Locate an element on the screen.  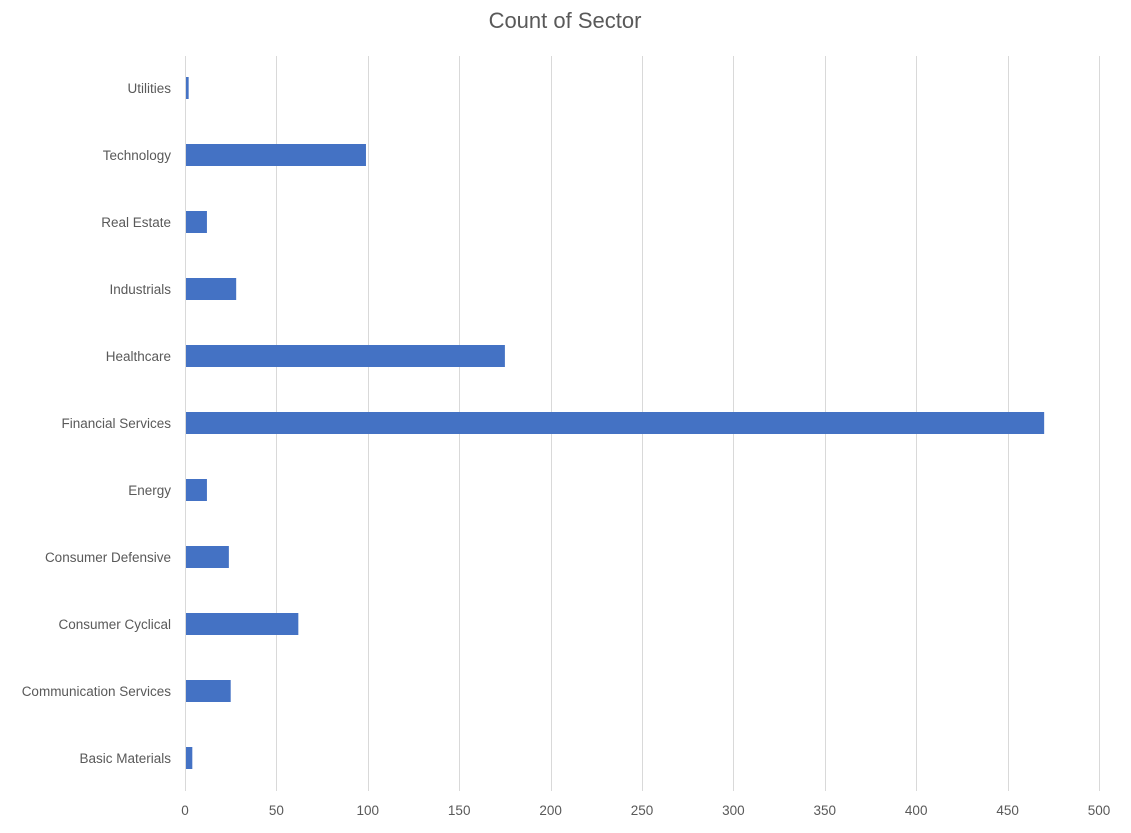
x-tick-label: 350 is located at coordinates (825, 810).